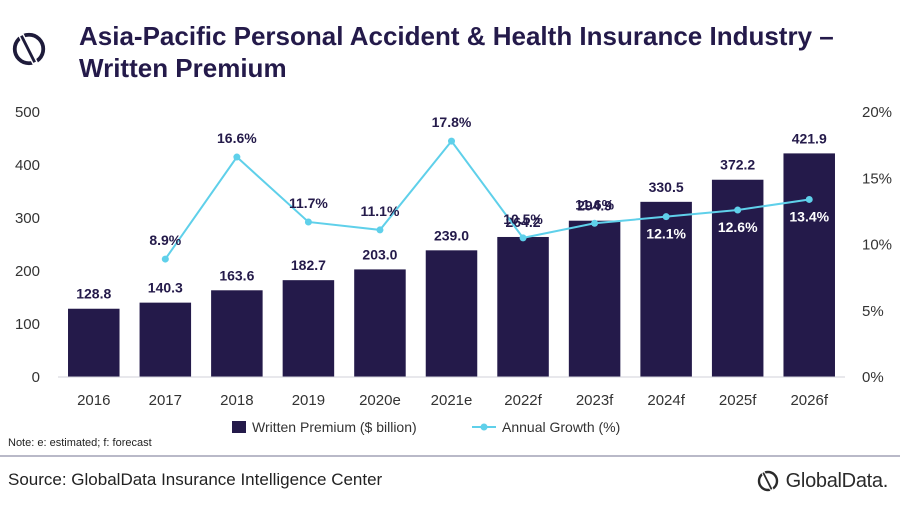 This screenshot has height=506, width=900. Describe the element at coordinates (595, 400) in the screenshot. I see `x-tick-label: 2023f` at that location.